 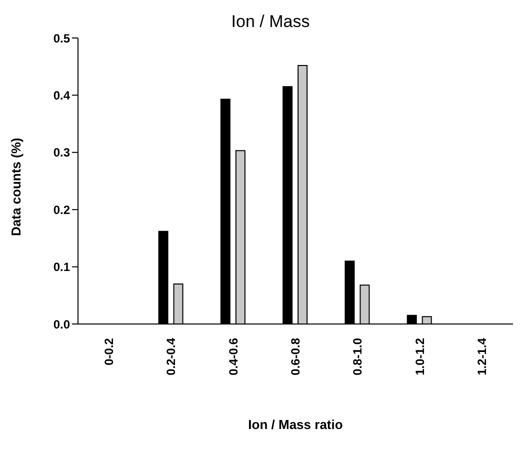 What do you see at coordinates (233, 357) in the screenshot?
I see `x-tick-label: 0.4-0.6` at bounding box center [233, 357].